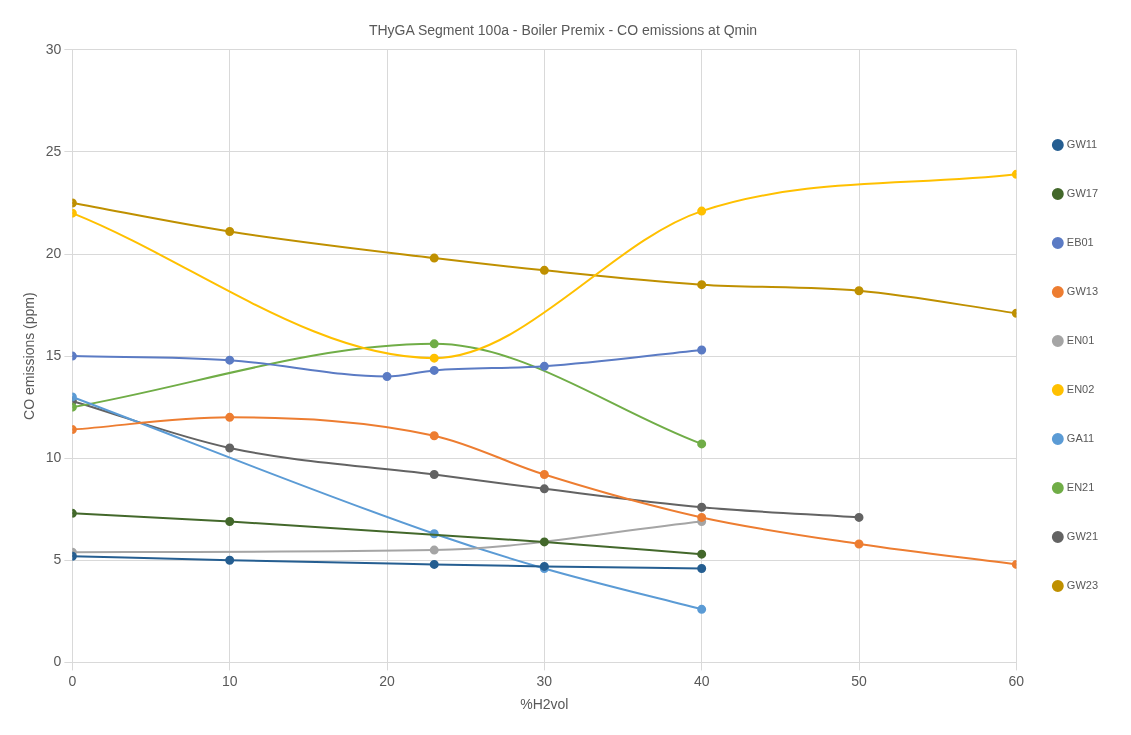 The height and width of the screenshot is (735, 1131). What do you see at coordinates (72, 680) in the screenshot?
I see `x-tick-label: 0` at bounding box center [72, 680].